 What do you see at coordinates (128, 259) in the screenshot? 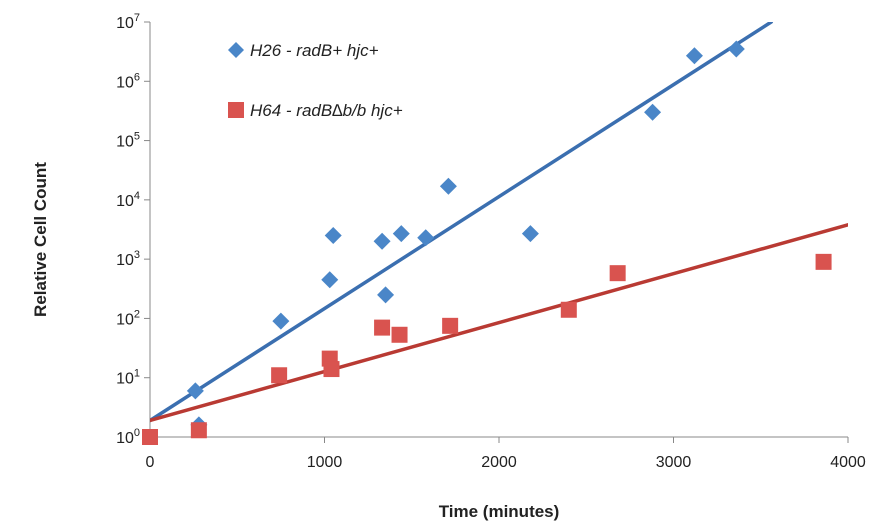
I see `y-tick-label: 10³` at bounding box center [128, 259].